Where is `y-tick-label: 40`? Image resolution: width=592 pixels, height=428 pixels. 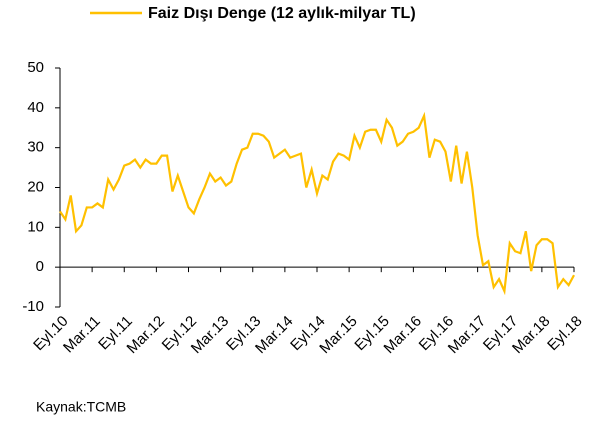 y-tick-label: 40 is located at coordinates (35, 107).